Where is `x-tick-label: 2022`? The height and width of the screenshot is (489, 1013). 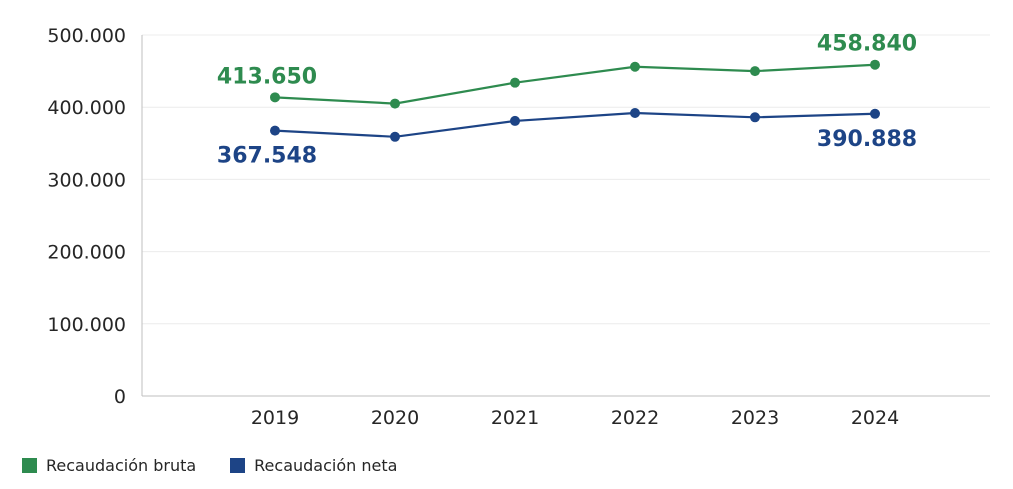
x-tick-label: 2022 is located at coordinates (635, 418).